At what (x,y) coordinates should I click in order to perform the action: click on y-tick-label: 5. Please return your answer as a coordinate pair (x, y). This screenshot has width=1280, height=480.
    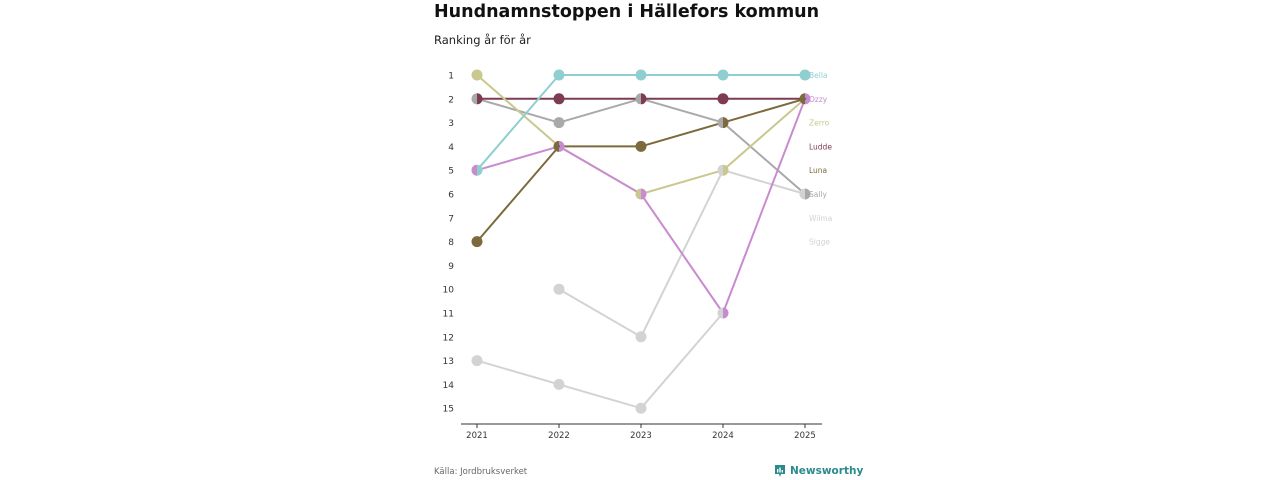
    Looking at the image, I should click on (451, 172).